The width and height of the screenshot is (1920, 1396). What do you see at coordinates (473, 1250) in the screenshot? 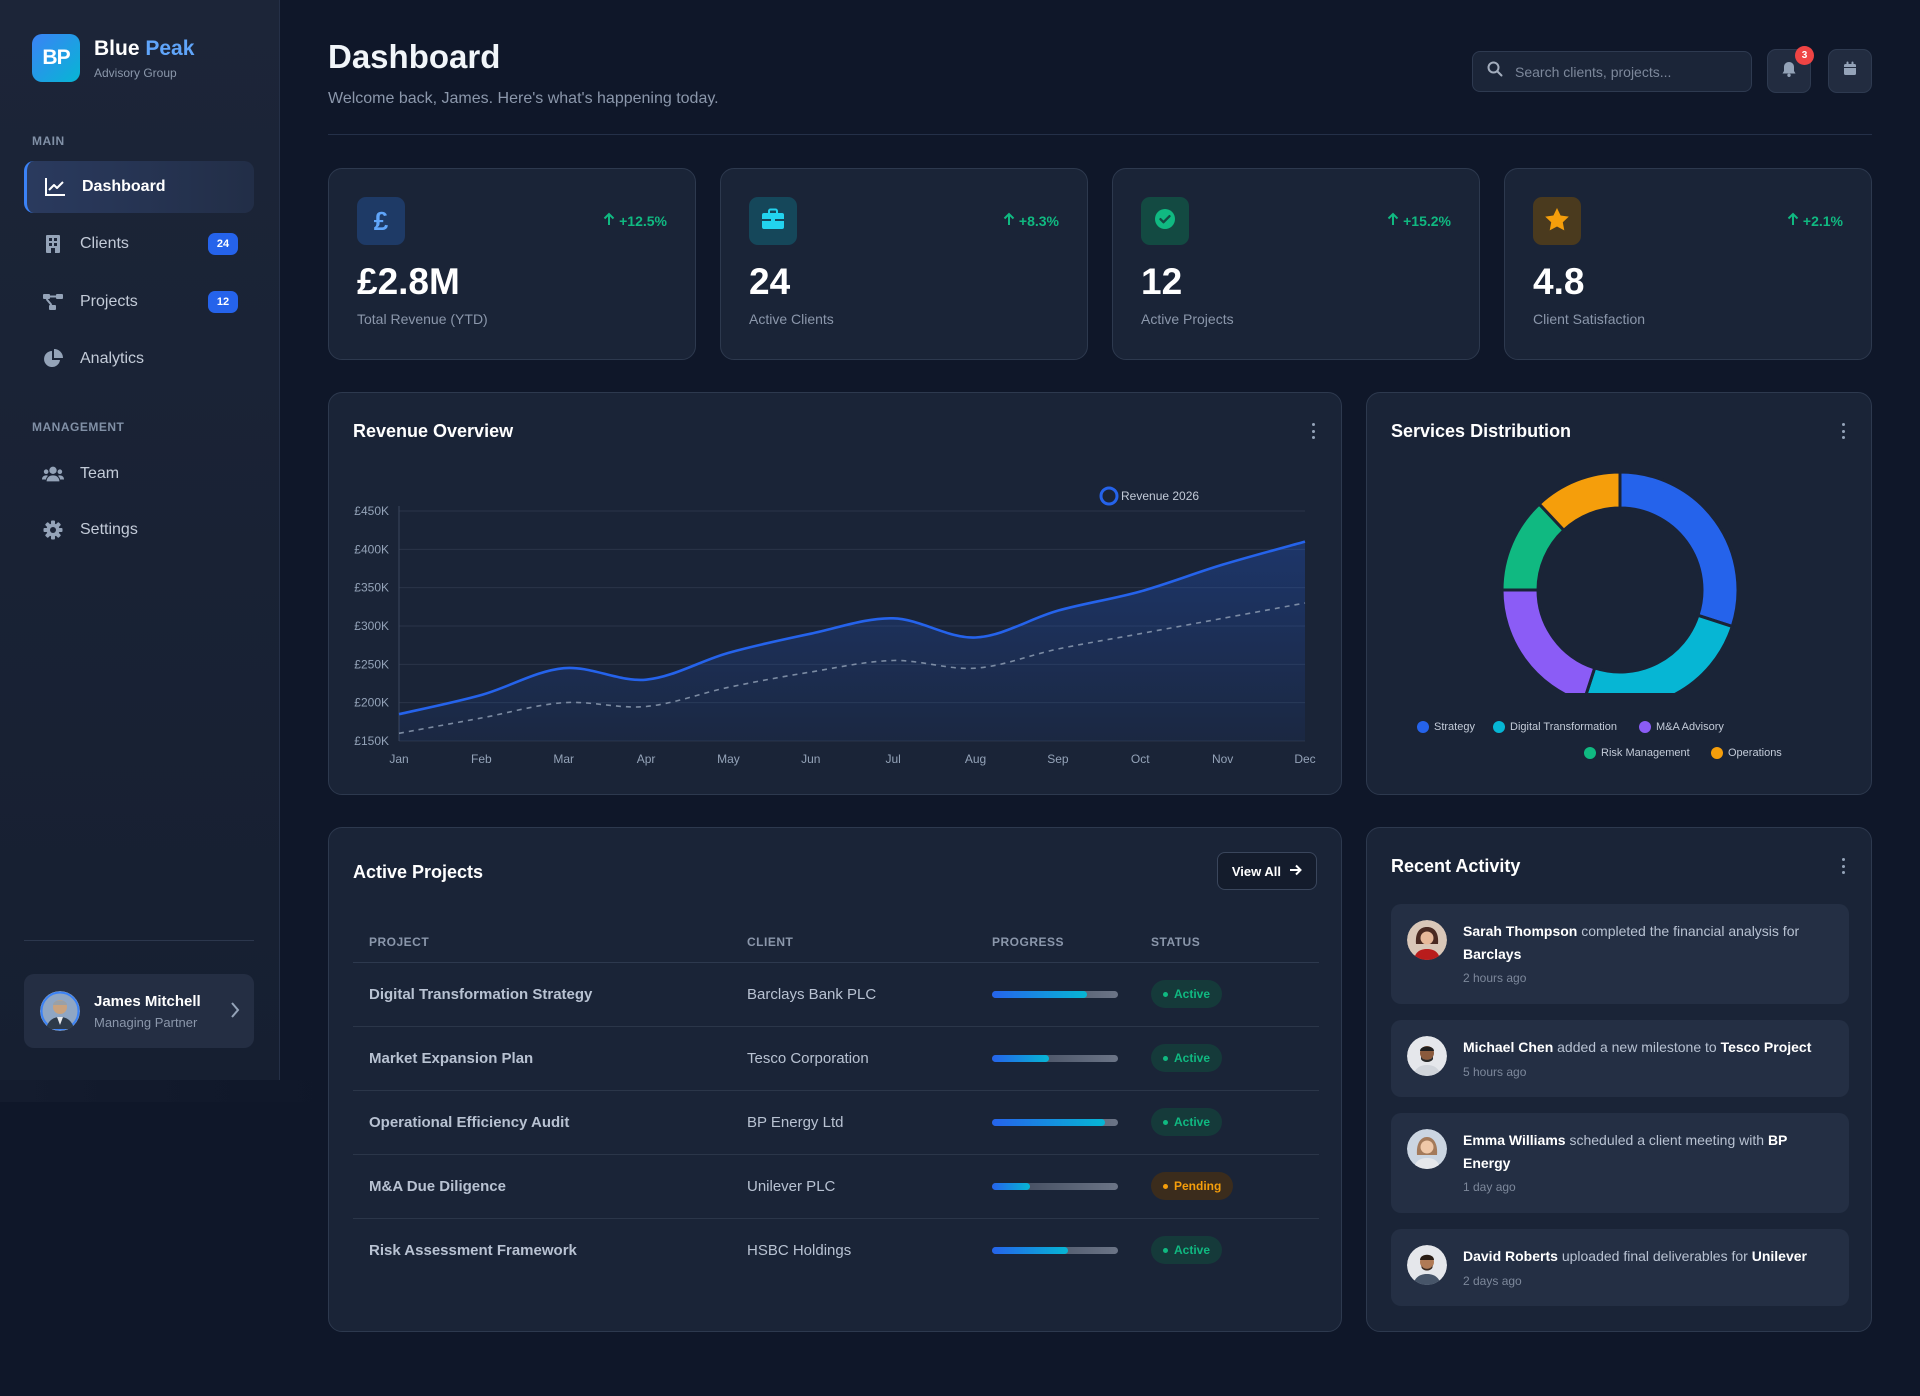
I see `project-name: Risk Assessment Framework` at bounding box center [473, 1250].